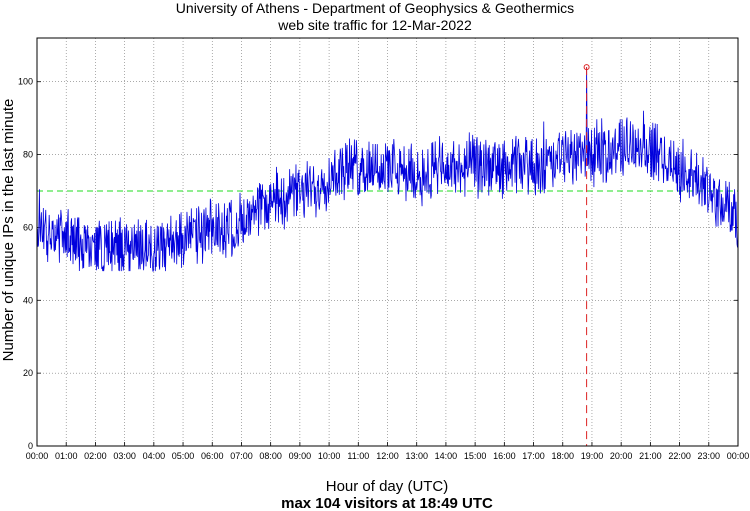  I want to click on x-tick-label: 13:00, so click(416, 456).